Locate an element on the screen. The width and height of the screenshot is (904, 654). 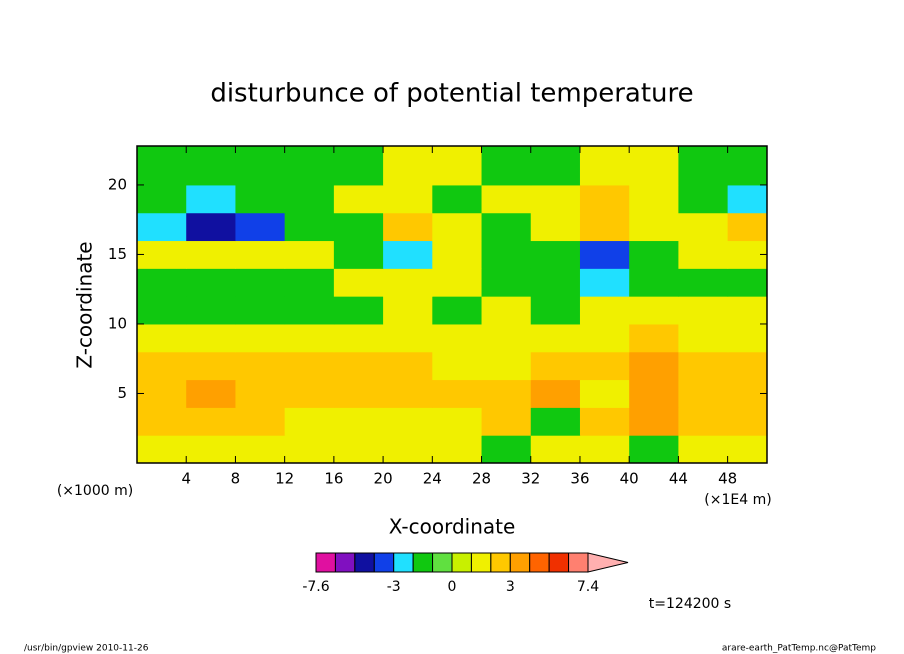
x-axis-label: X-coordinate is located at coordinates (452, 527).